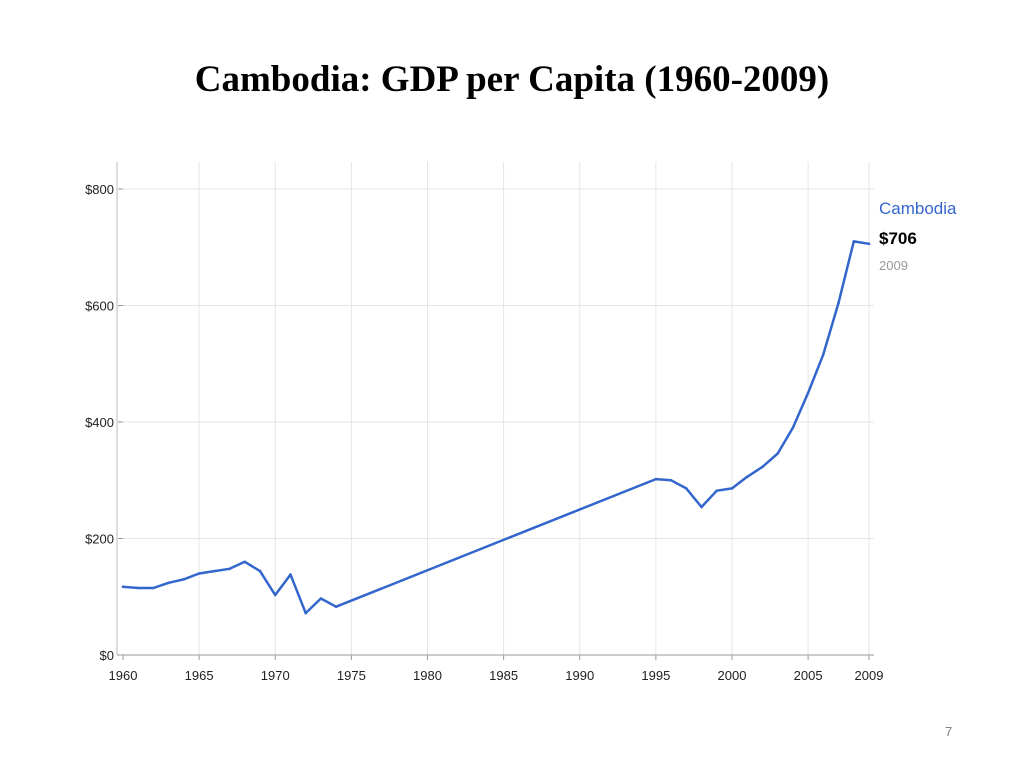 Image resolution: width=1024 pixels, height=768 pixels. What do you see at coordinates (579, 675) in the screenshot?
I see `x-tick-label: 1990` at bounding box center [579, 675].